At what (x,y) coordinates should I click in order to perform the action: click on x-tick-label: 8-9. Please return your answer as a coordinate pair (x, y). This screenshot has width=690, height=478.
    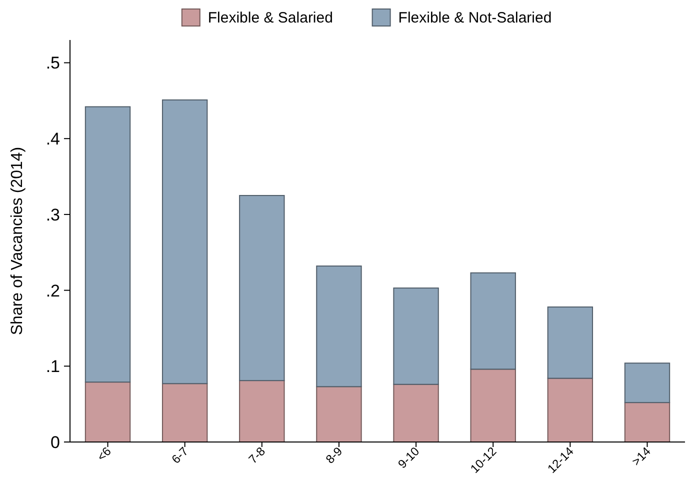
    Looking at the image, I should click on (334, 455).